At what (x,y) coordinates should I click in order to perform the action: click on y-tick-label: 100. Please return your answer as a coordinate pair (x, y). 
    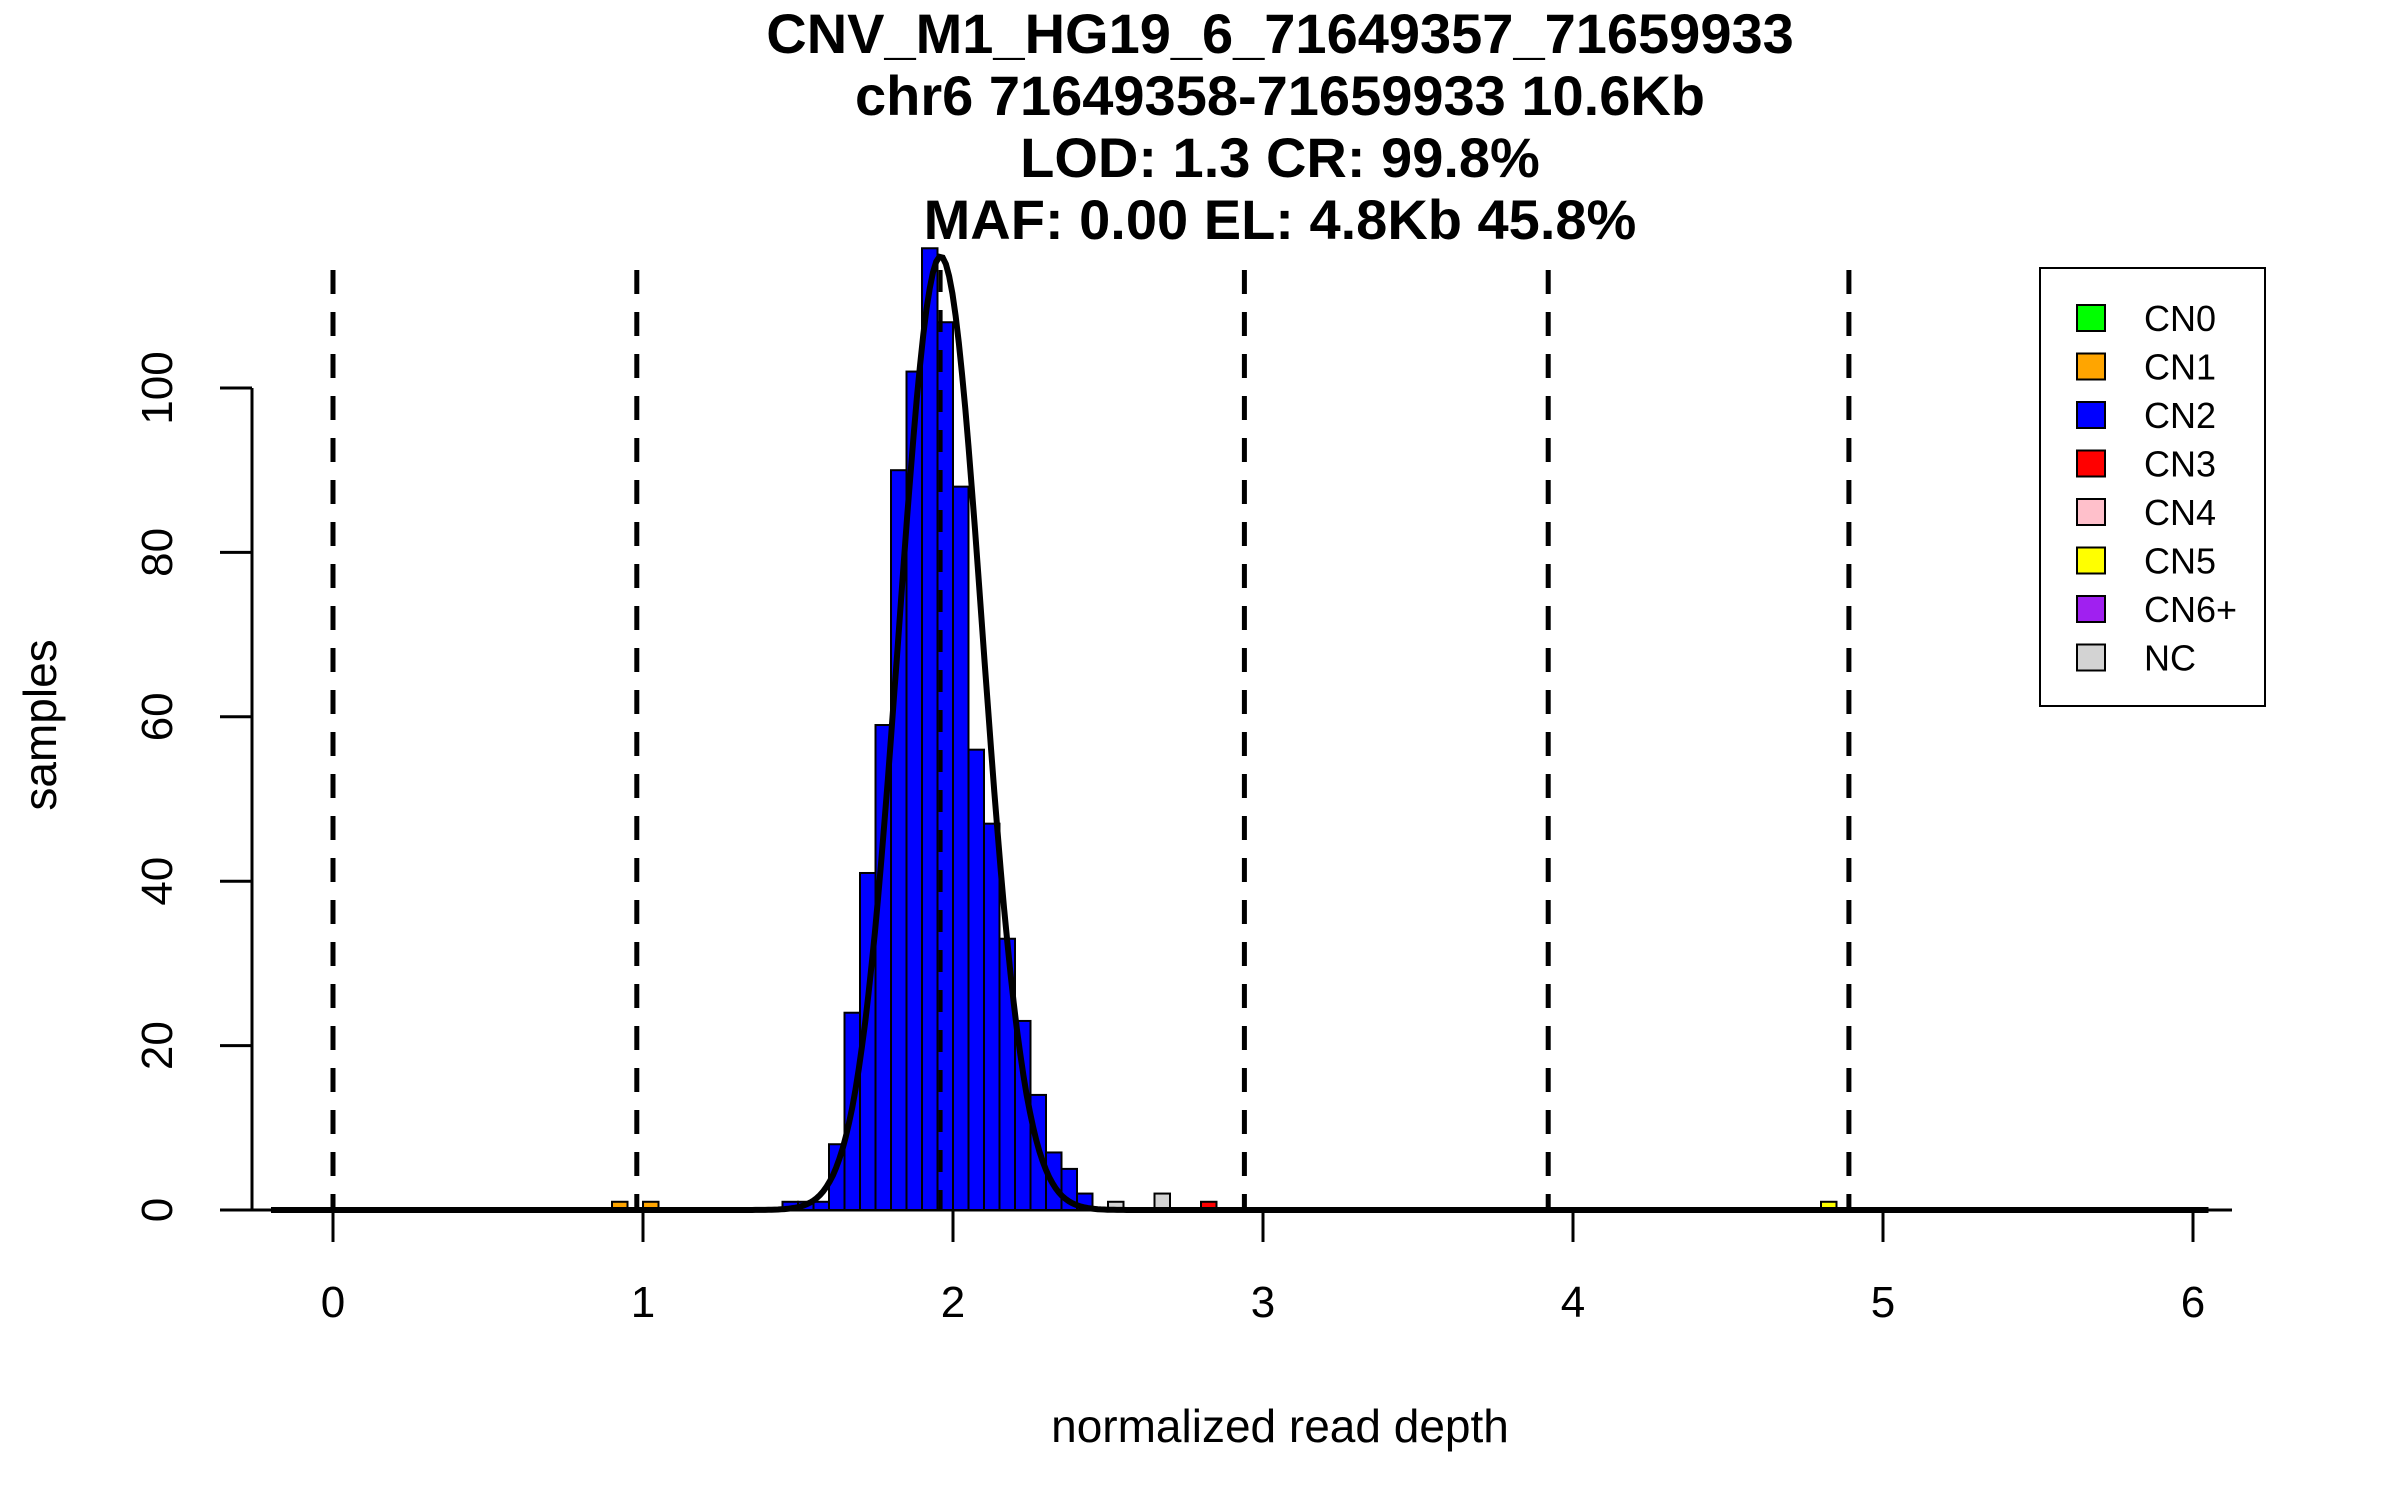
    Looking at the image, I should click on (157, 387).